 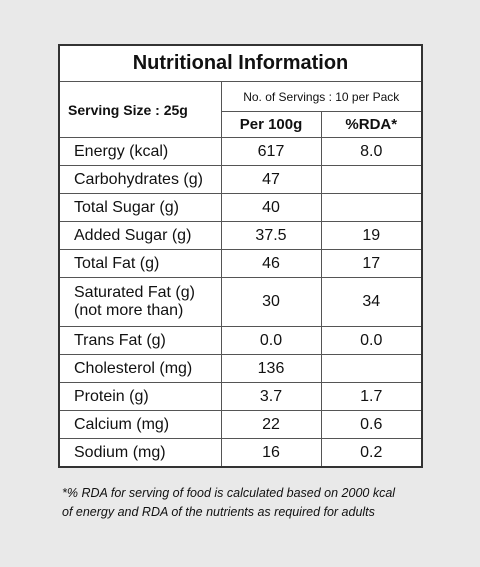 I want to click on nutrient-cell: Total Sugar (g), so click(x=140, y=207).